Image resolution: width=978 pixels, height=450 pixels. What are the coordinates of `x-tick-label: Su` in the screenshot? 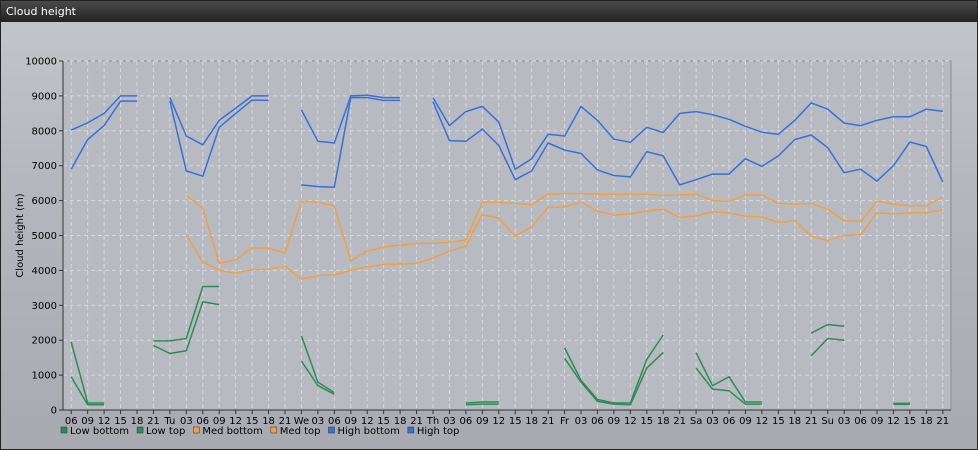 It's located at (827, 421).